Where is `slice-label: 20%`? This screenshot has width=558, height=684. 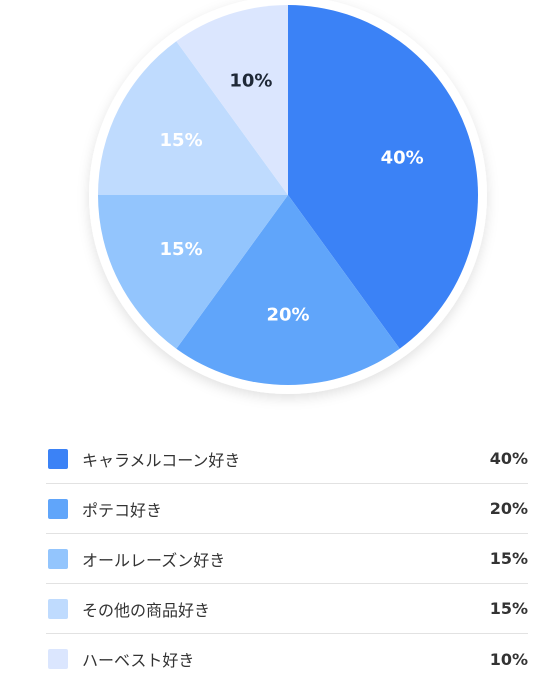 slice-label: 20% is located at coordinates (287, 315).